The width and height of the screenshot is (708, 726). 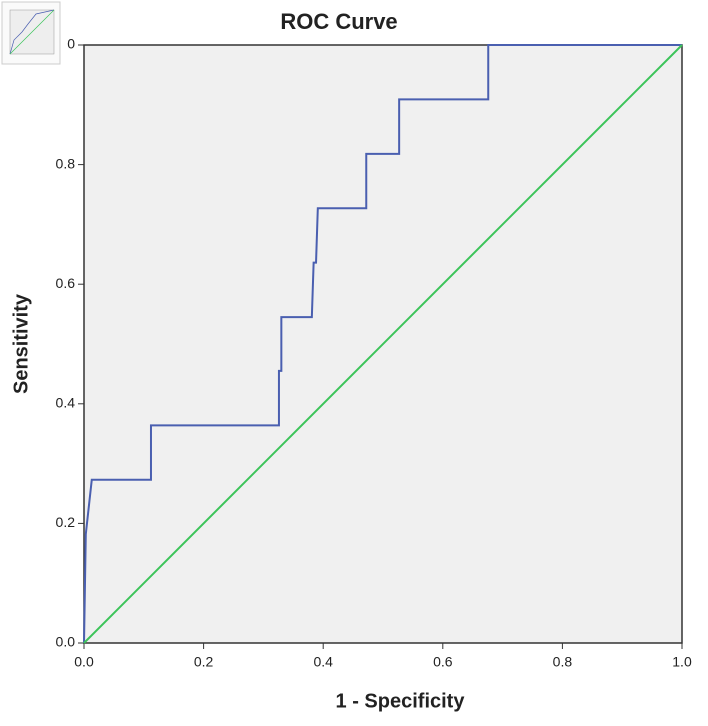 I want to click on y-tick-label: 0, so click(x=71, y=44).